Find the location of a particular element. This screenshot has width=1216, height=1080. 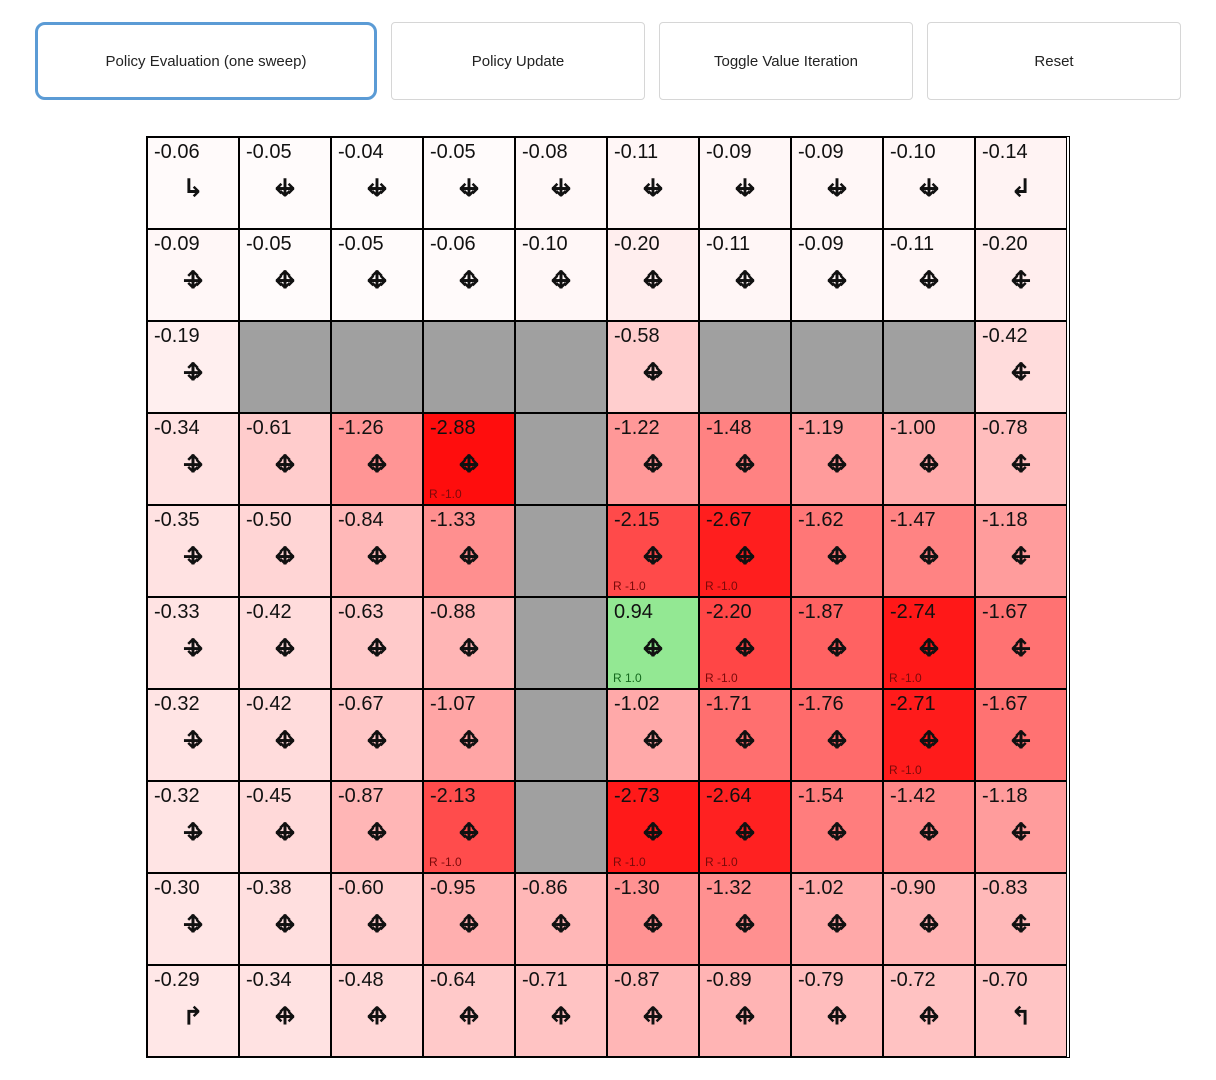

grid-cell: -0.33 ↑ ↓ → is located at coordinates (193, 643).